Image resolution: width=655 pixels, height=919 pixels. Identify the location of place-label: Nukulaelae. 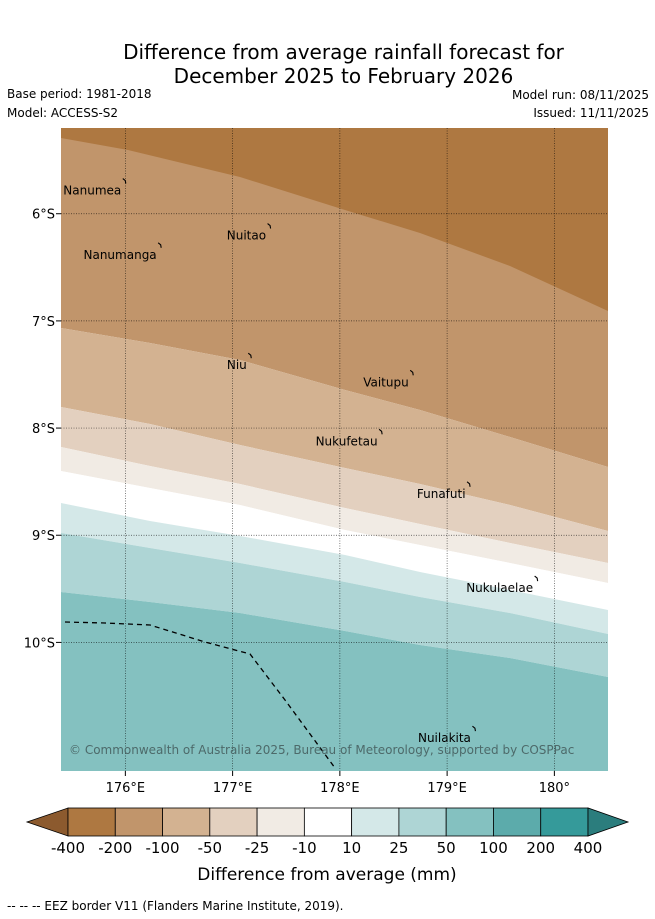
(499, 588).